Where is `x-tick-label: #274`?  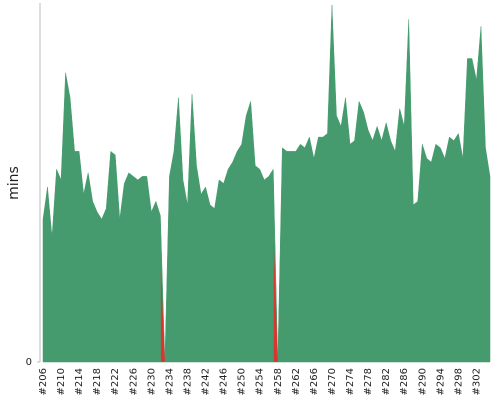 x-tick-label: #274 is located at coordinates (350, 381).